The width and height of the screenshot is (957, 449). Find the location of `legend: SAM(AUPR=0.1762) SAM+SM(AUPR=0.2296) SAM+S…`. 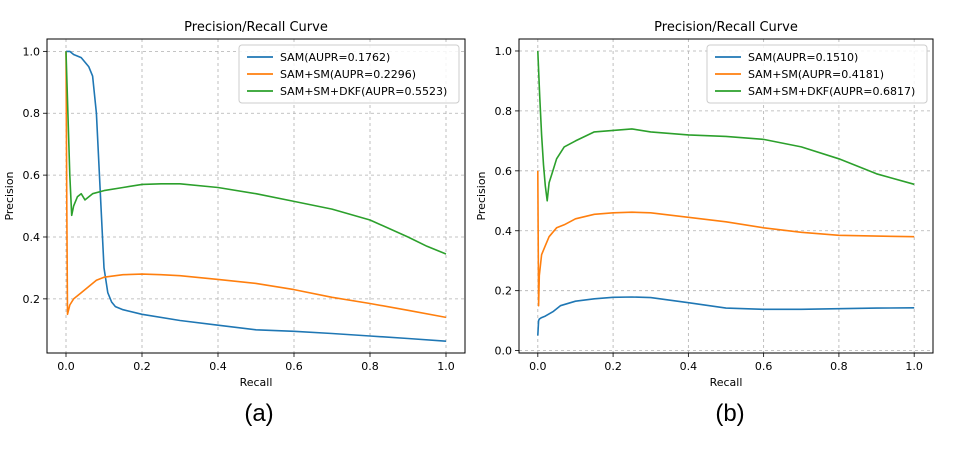

legend: SAM(AUPR=0.1762) SAM+SM(AUPR=0.2296) SAM+S… is located at coordinates (349, 74).